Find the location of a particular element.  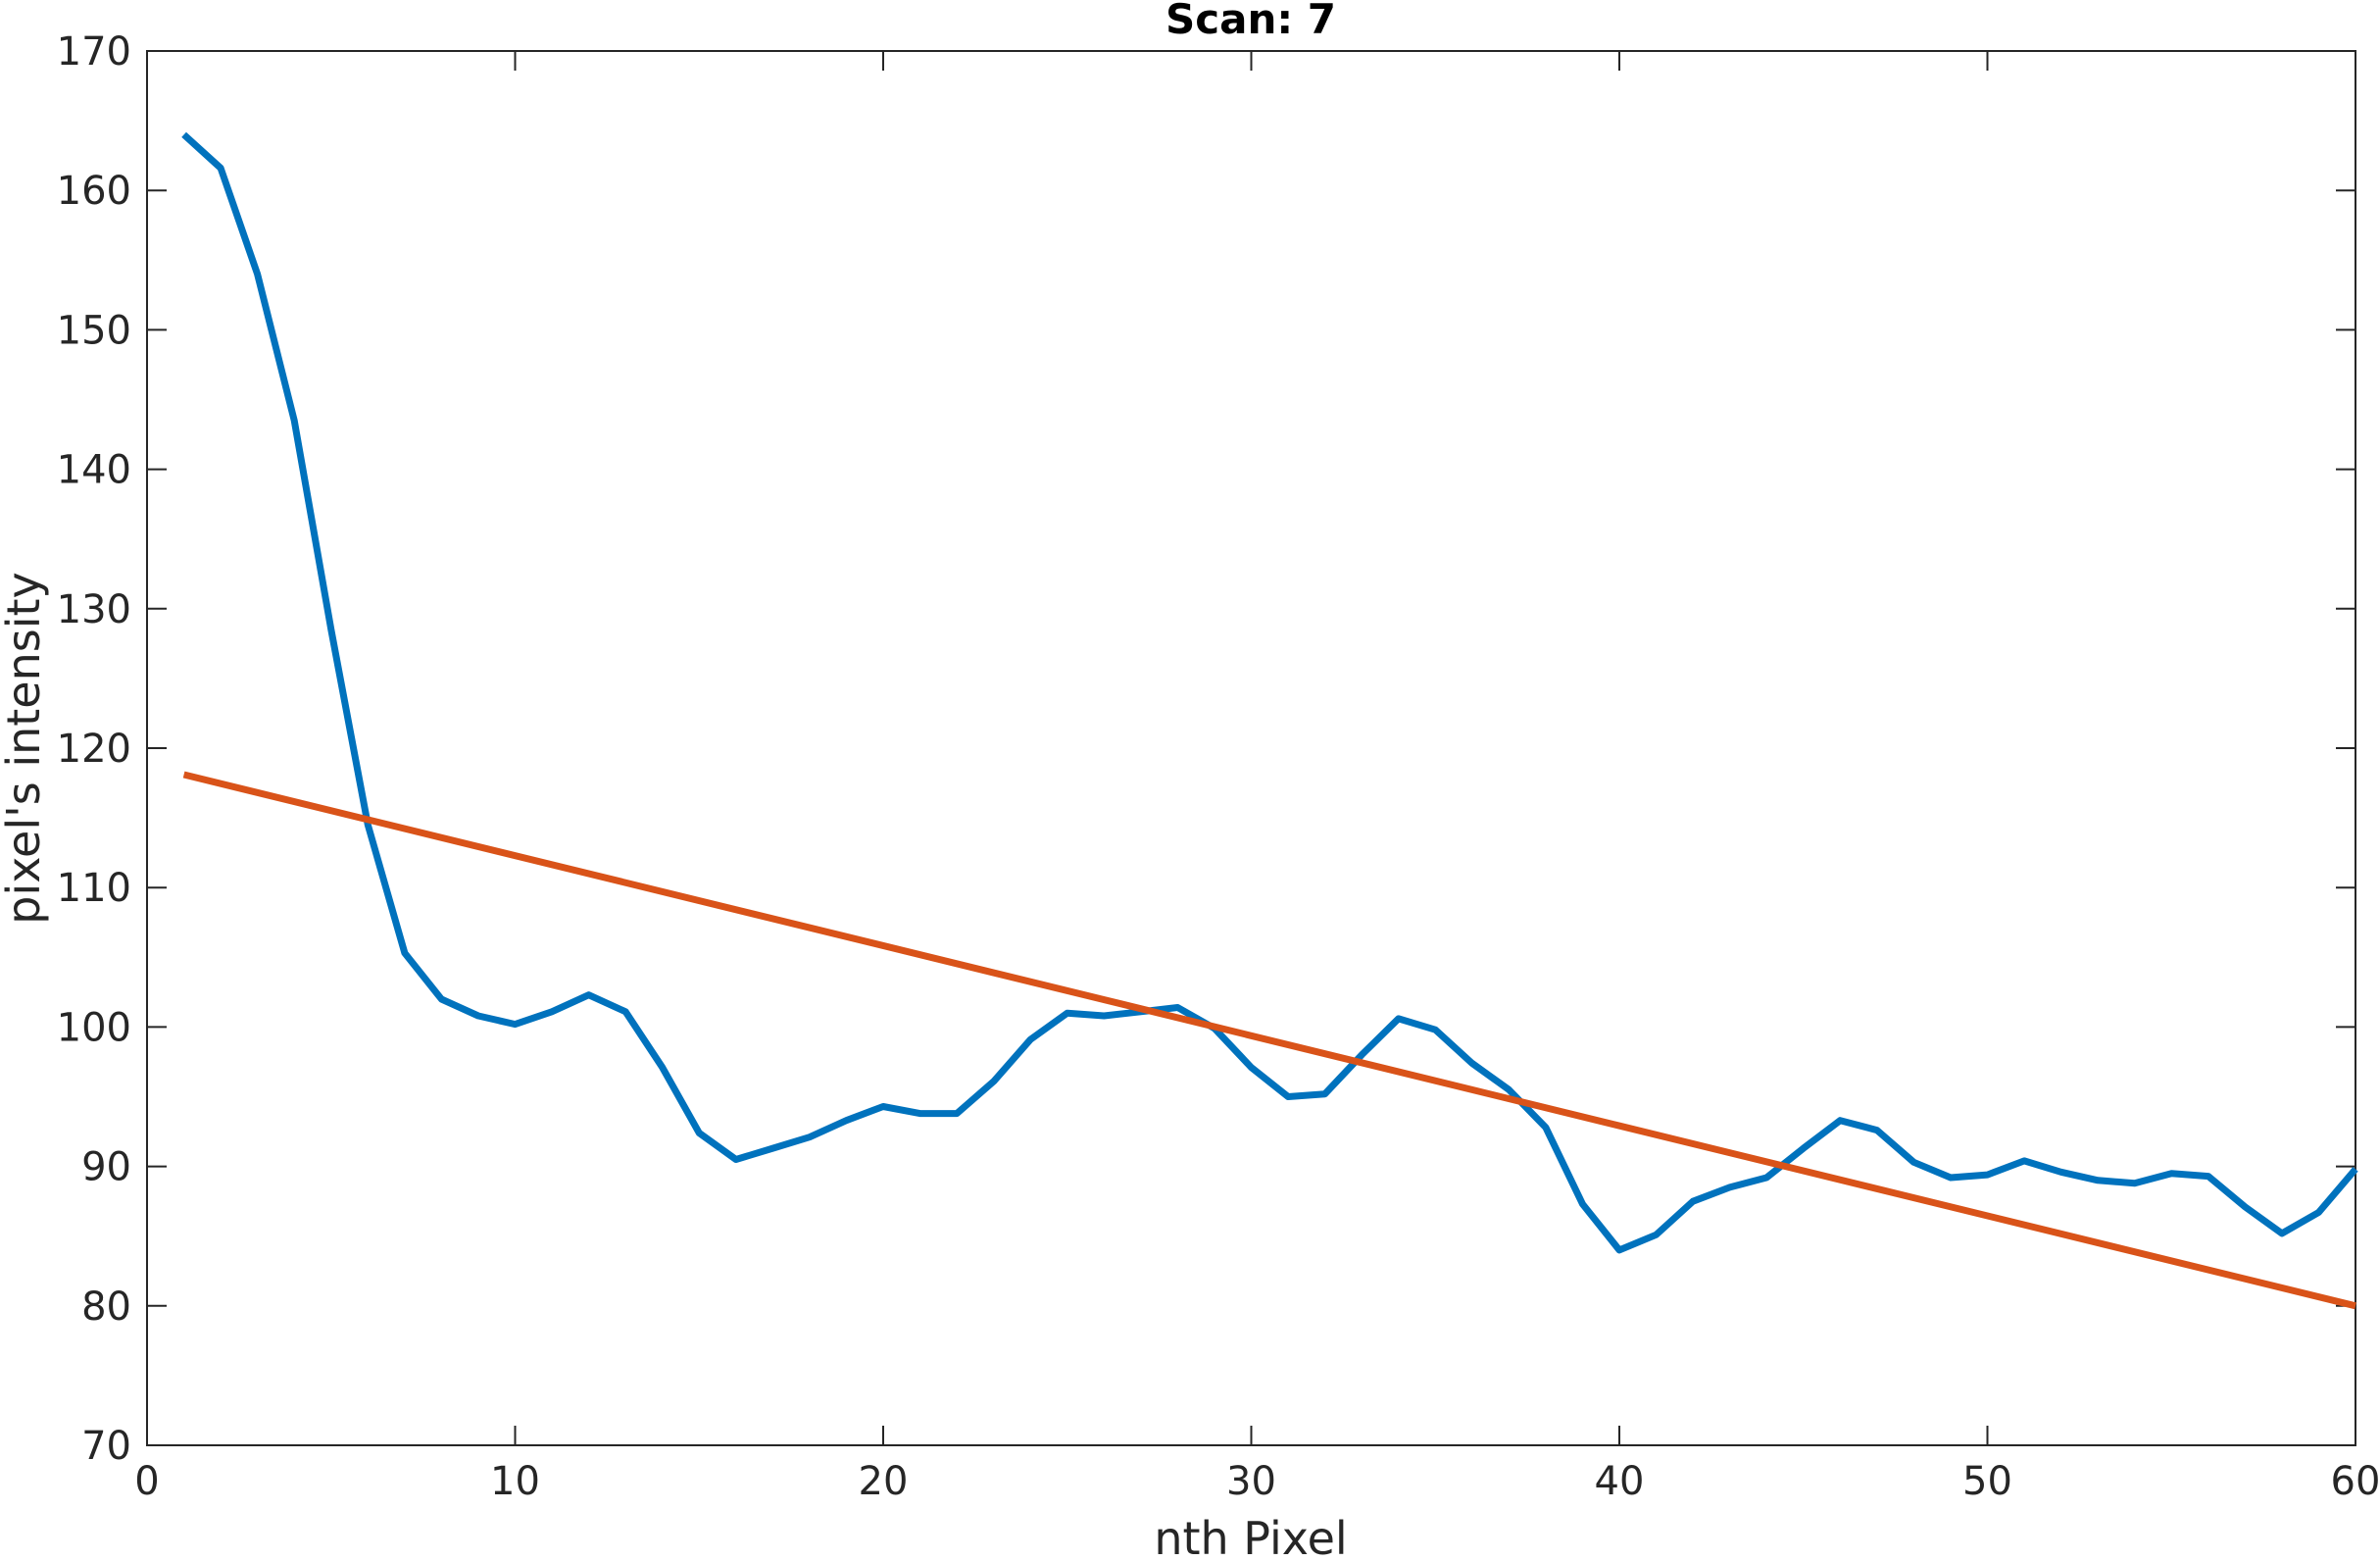

x-tick-label: 30 is located at coordinates (1251, 1481).